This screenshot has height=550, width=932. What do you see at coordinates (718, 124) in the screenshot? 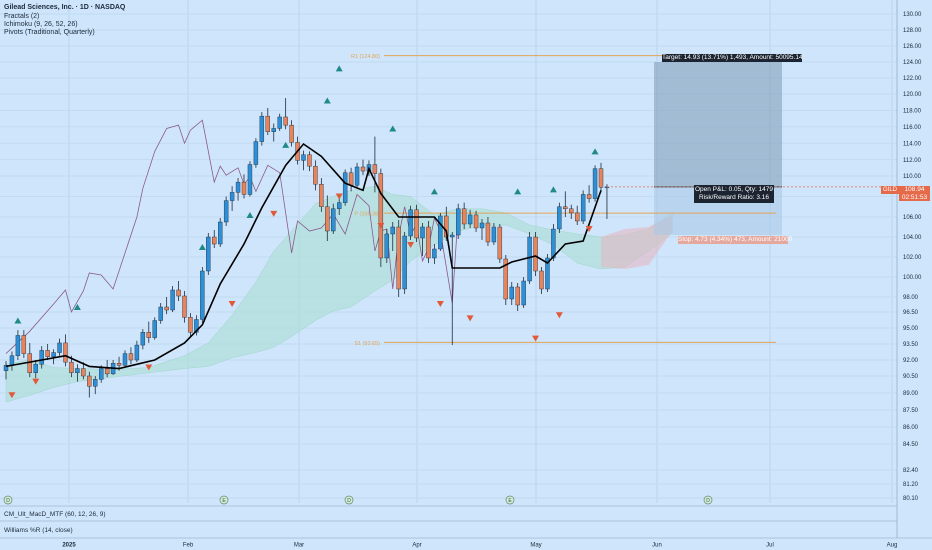
I see `target-zone` at bounding box center [718, 124].